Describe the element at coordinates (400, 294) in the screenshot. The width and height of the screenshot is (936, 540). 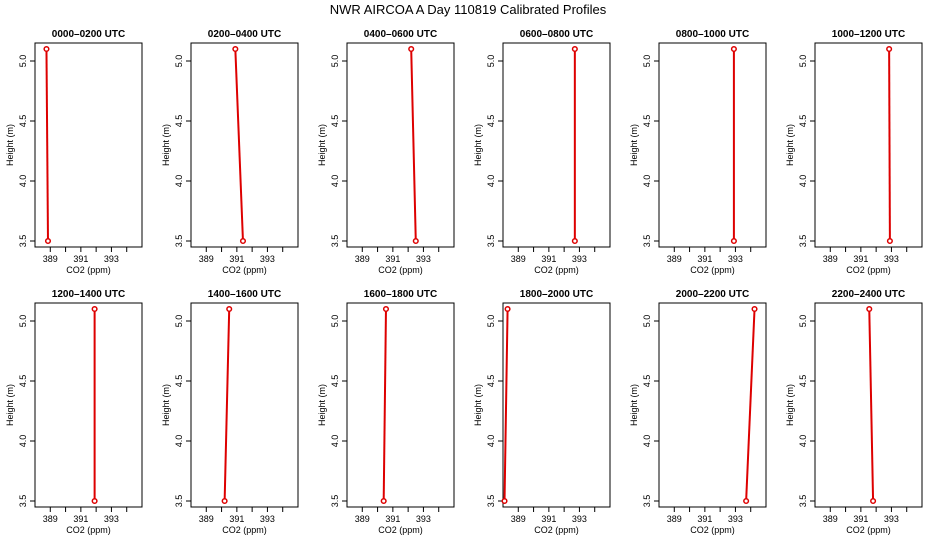
I see `panel-title: 1600–1800 UTC` at that location.